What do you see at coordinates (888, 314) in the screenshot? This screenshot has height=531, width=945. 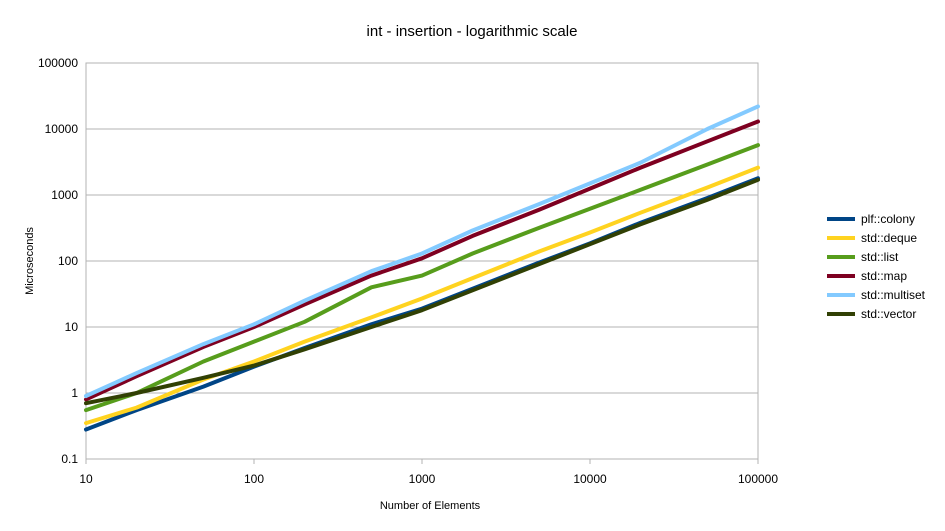 I see `legend-label: std::vector` at bounding box center [888, 314].